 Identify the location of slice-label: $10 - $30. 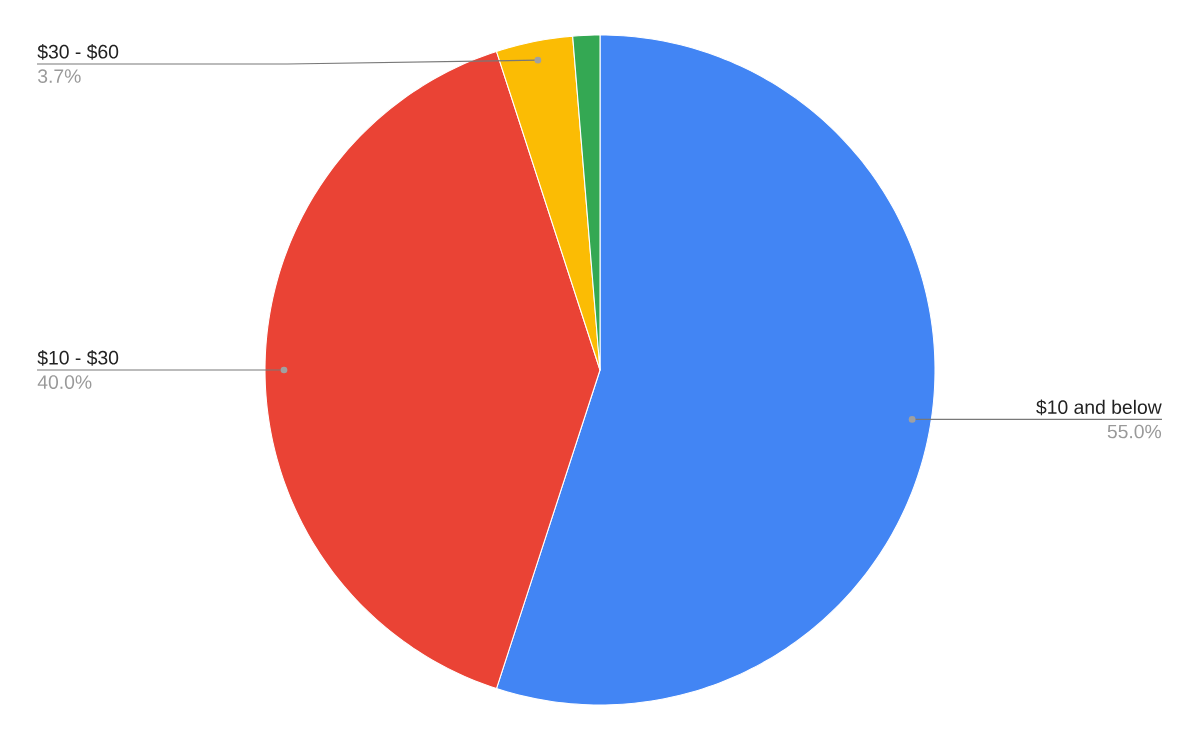
(78, 358).